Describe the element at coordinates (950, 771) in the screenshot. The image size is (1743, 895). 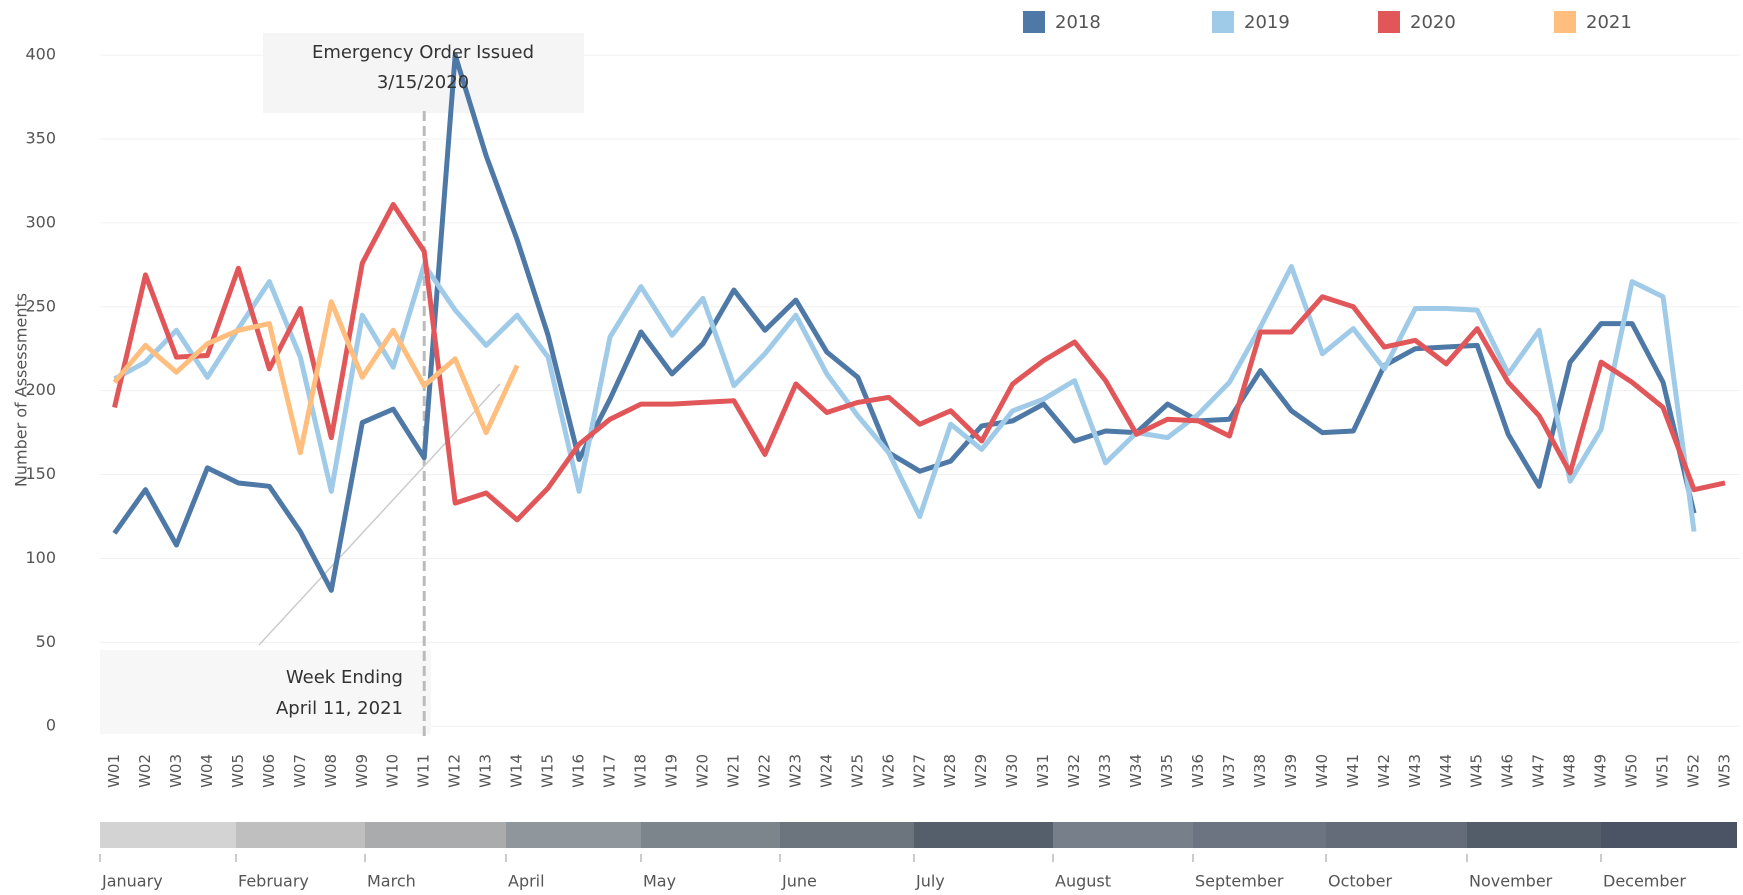
I see `x-tick-label: W28` at that location.